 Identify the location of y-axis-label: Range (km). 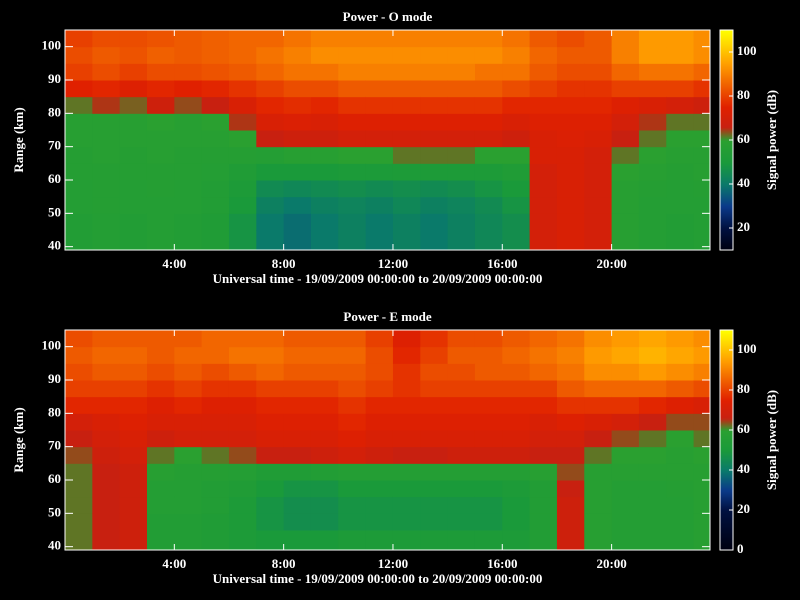
(18, 439).